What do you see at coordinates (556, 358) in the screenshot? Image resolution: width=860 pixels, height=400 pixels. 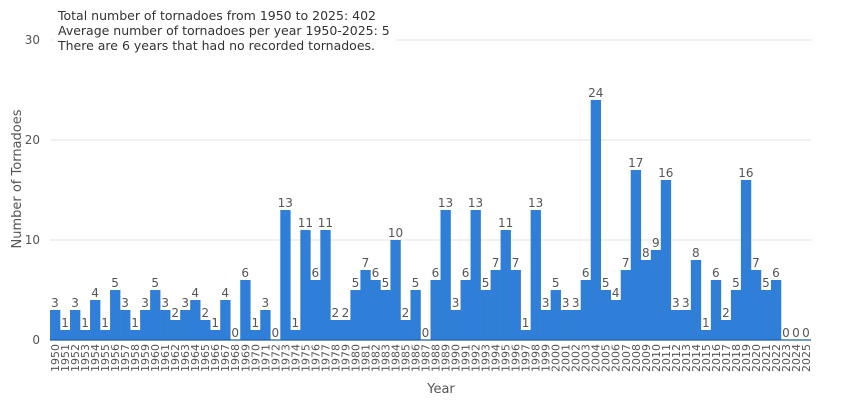 I see `x-tick-label: 2000` at bounding box center [556, 358].